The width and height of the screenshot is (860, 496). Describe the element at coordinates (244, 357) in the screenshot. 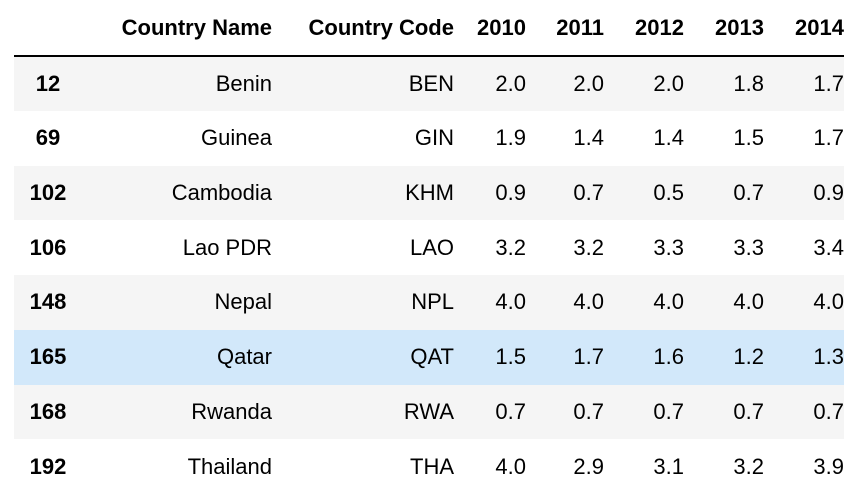

I see `country-name-cell: Qatar` at that location.